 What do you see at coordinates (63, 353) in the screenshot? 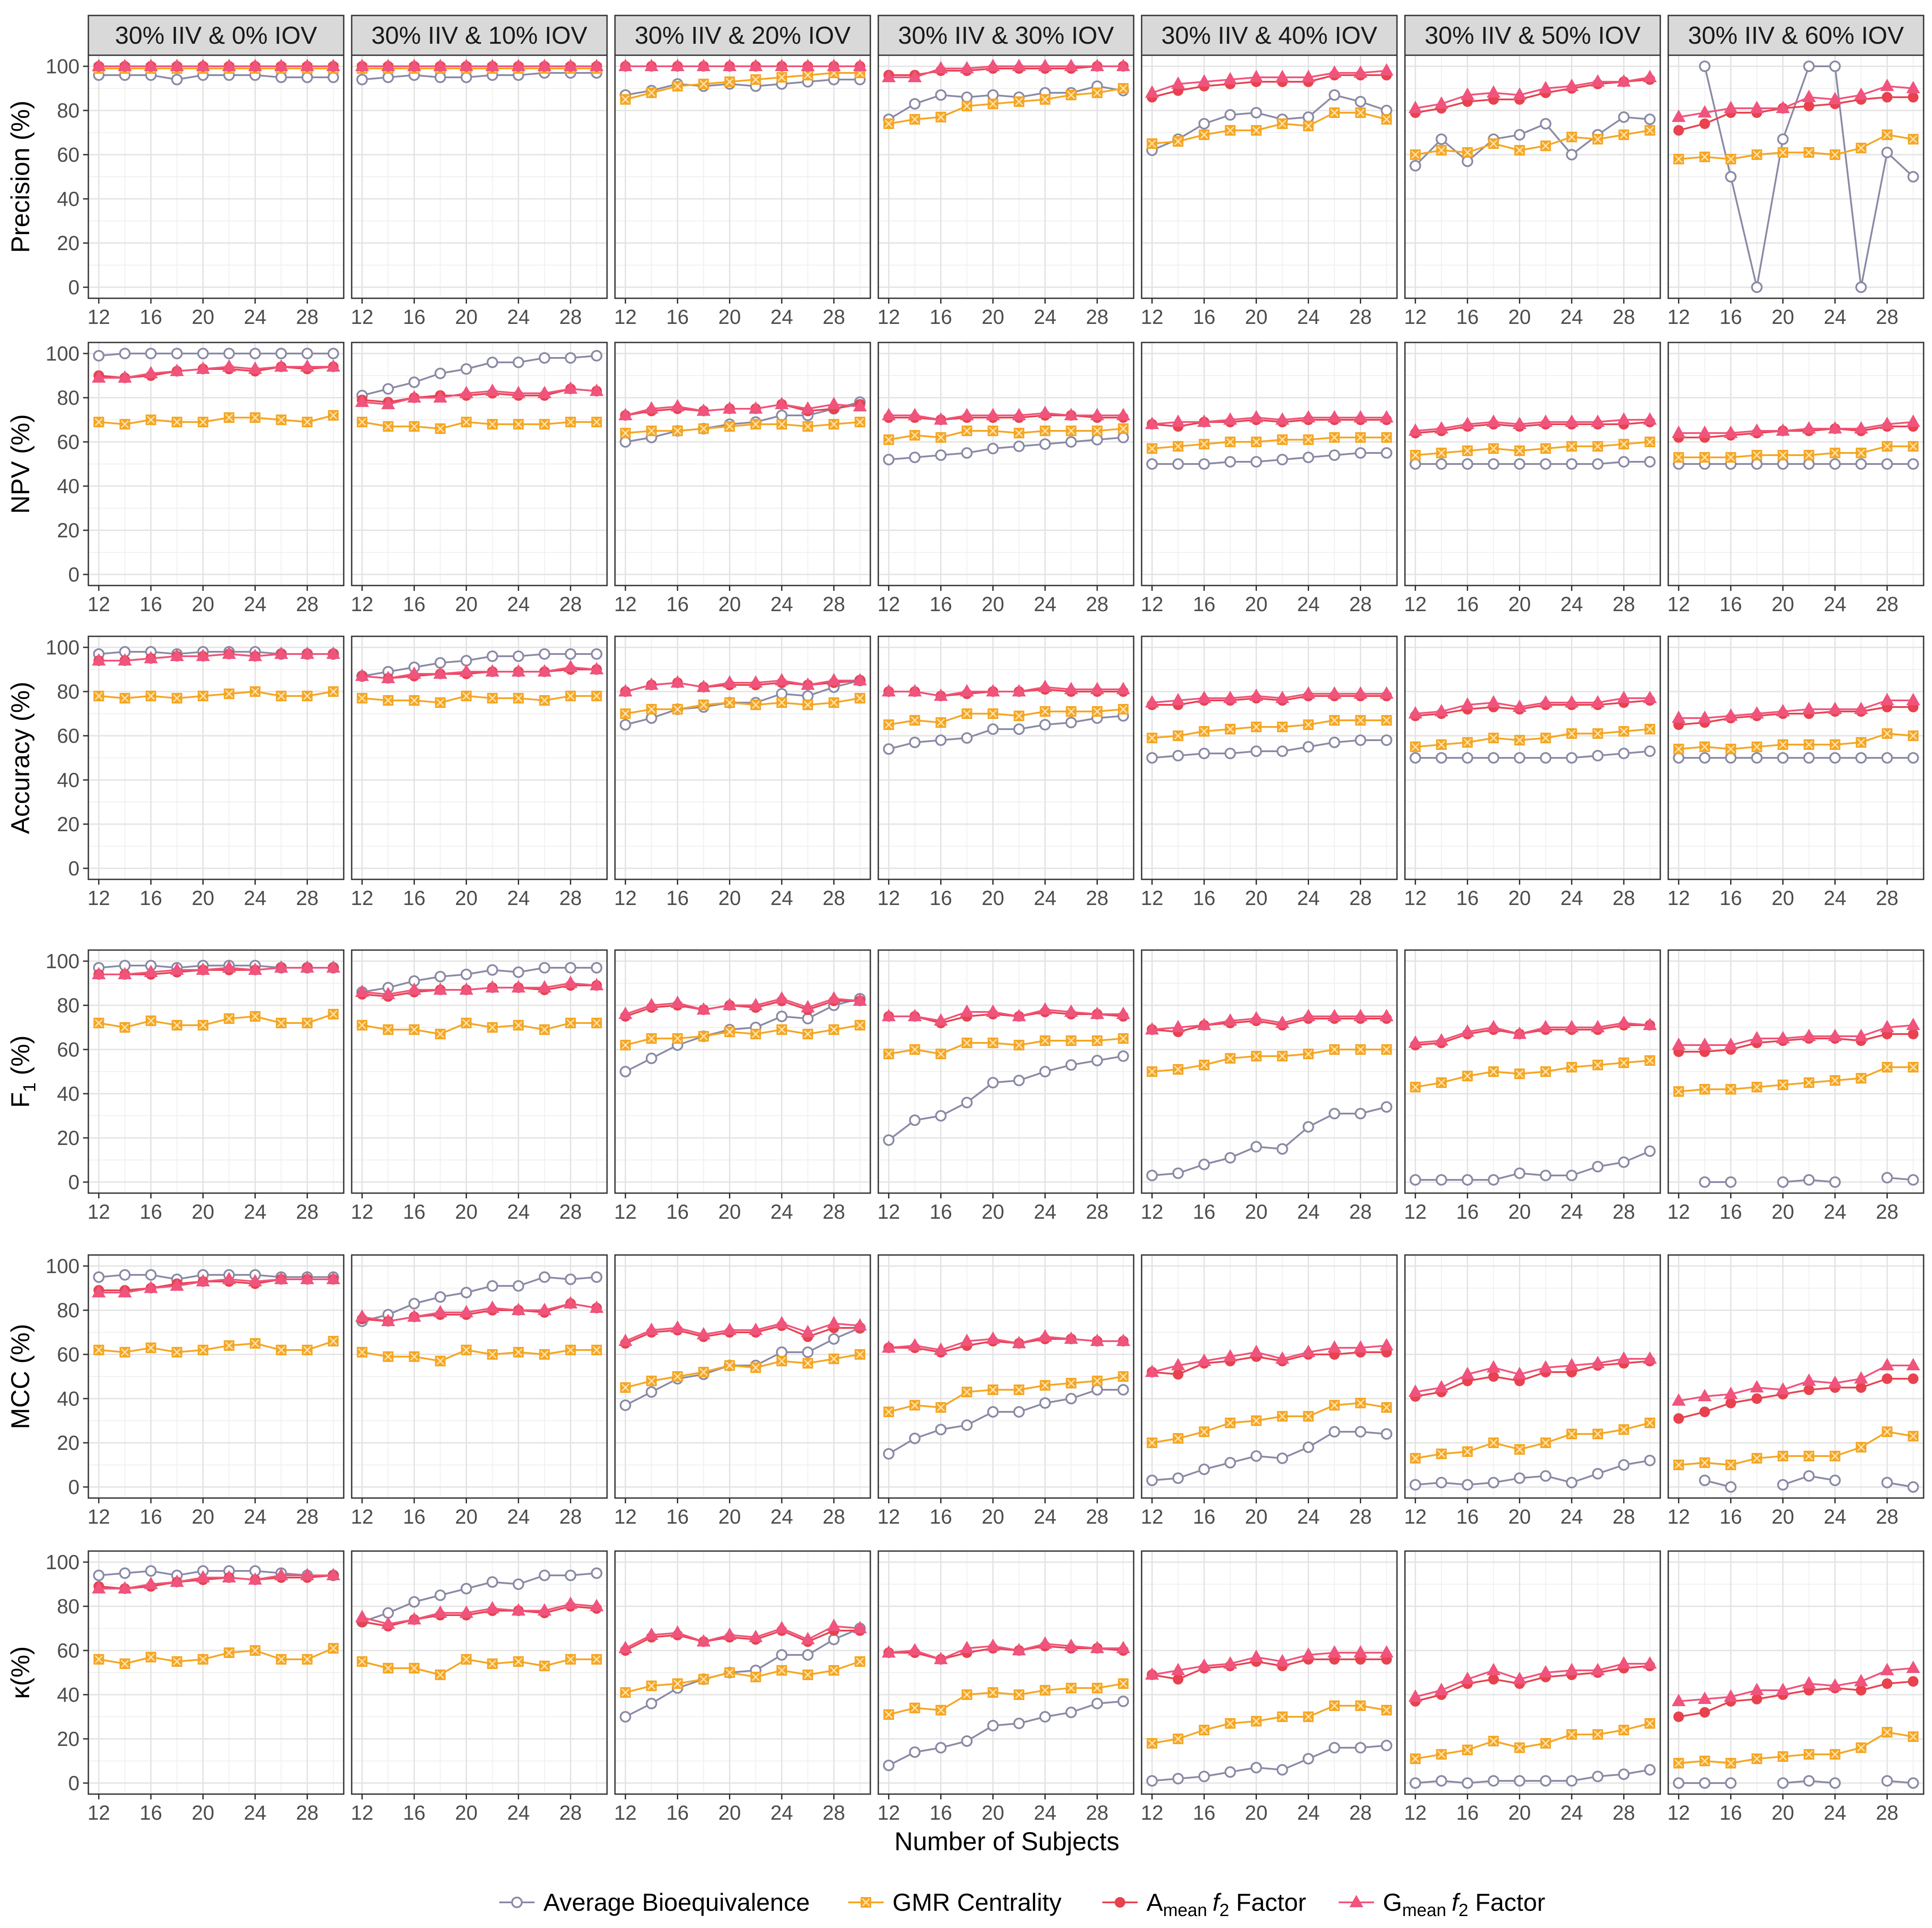
I see `y-tick-label: 100` at bounding box center [63, 353].